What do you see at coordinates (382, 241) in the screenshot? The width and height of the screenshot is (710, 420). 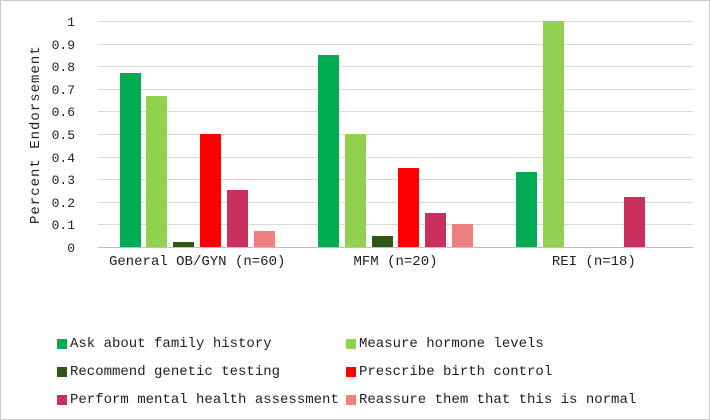 I see `bar-series3-cat2` at bounding box center [382, 241].